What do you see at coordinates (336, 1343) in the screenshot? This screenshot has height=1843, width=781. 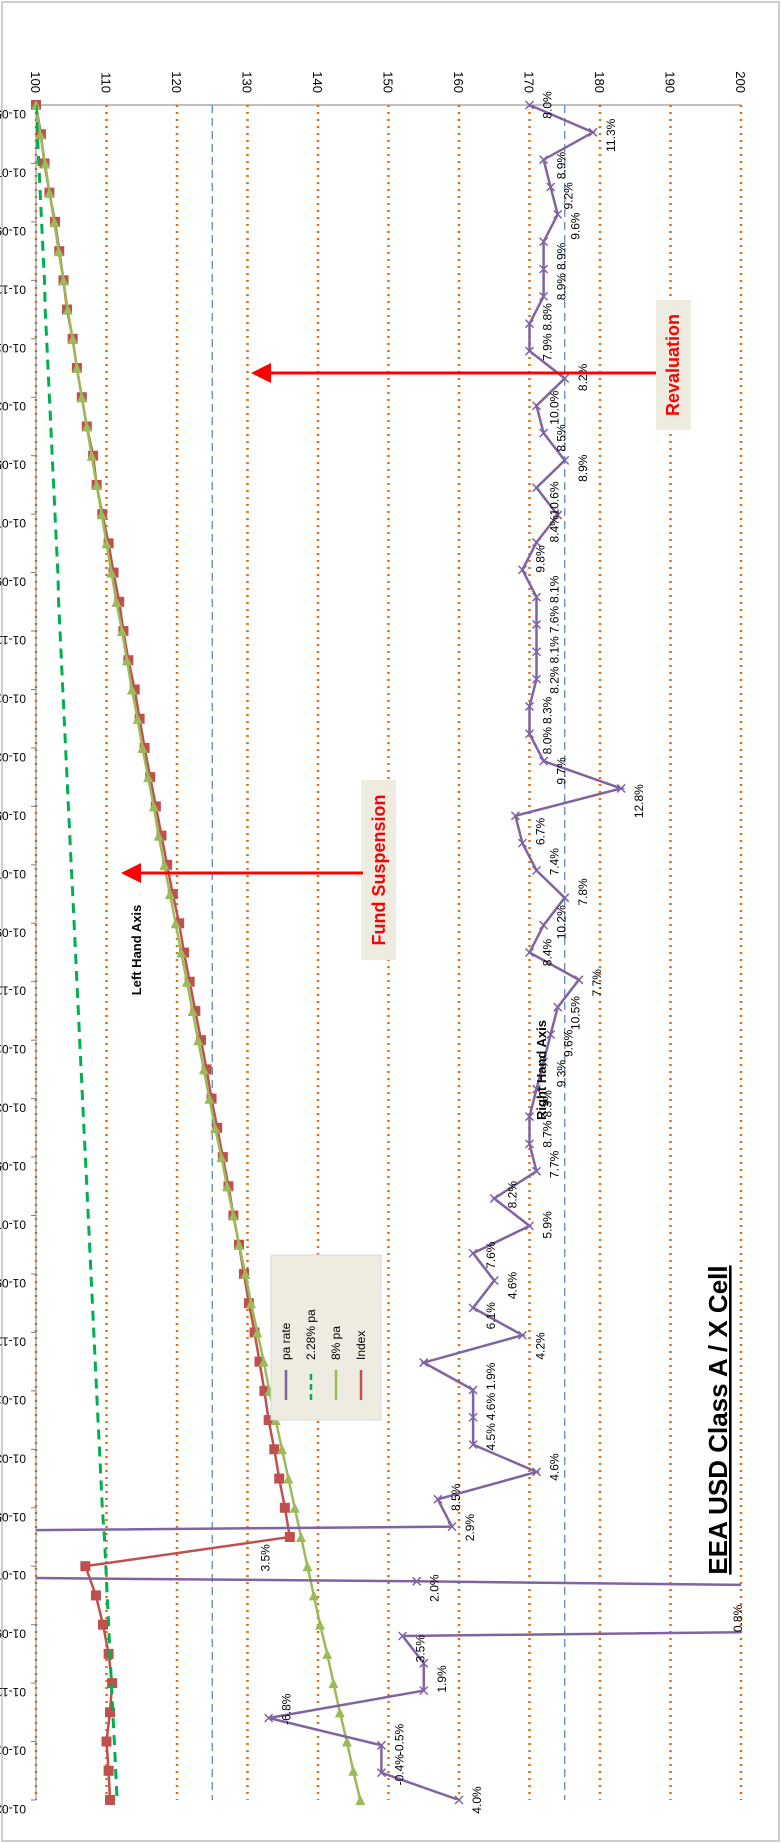 I see `legend-entry: 8% pa` at bounding box center [336, 1343].